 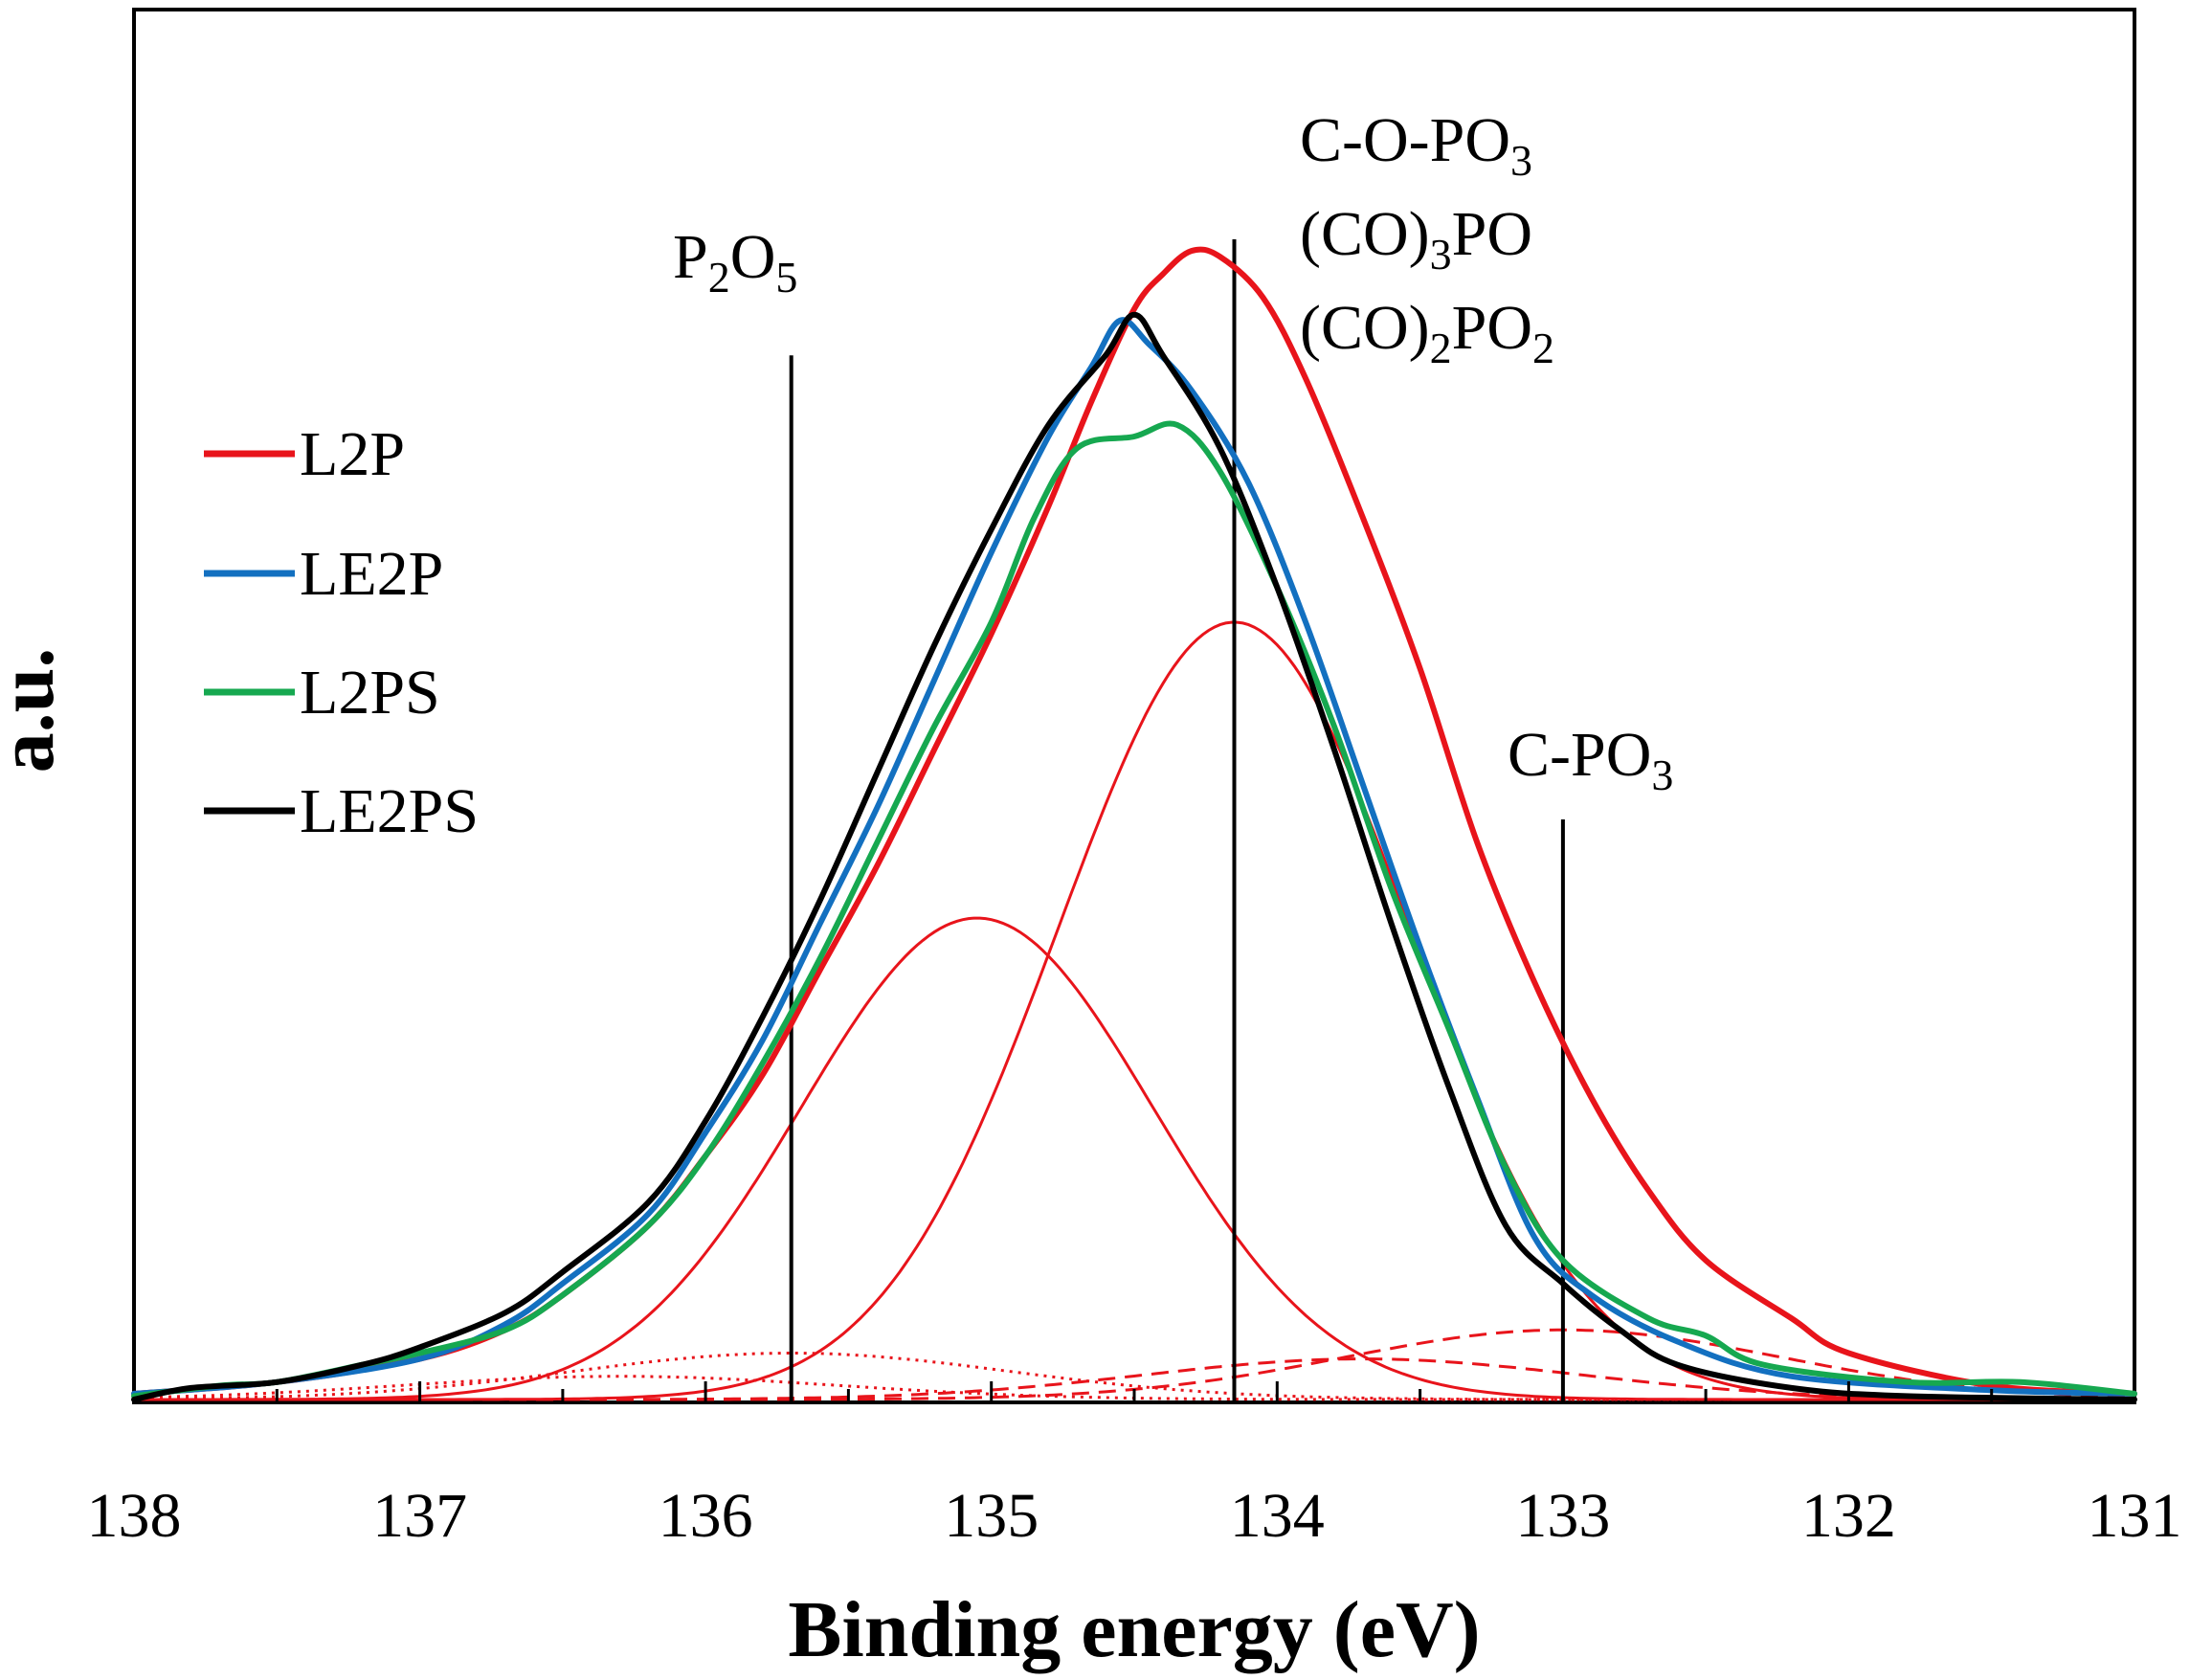 What do you see at coordinates (1277, 1516) in the screenshot?
I see `x-tick-label: 134` at bounding box center [1277, 1516].